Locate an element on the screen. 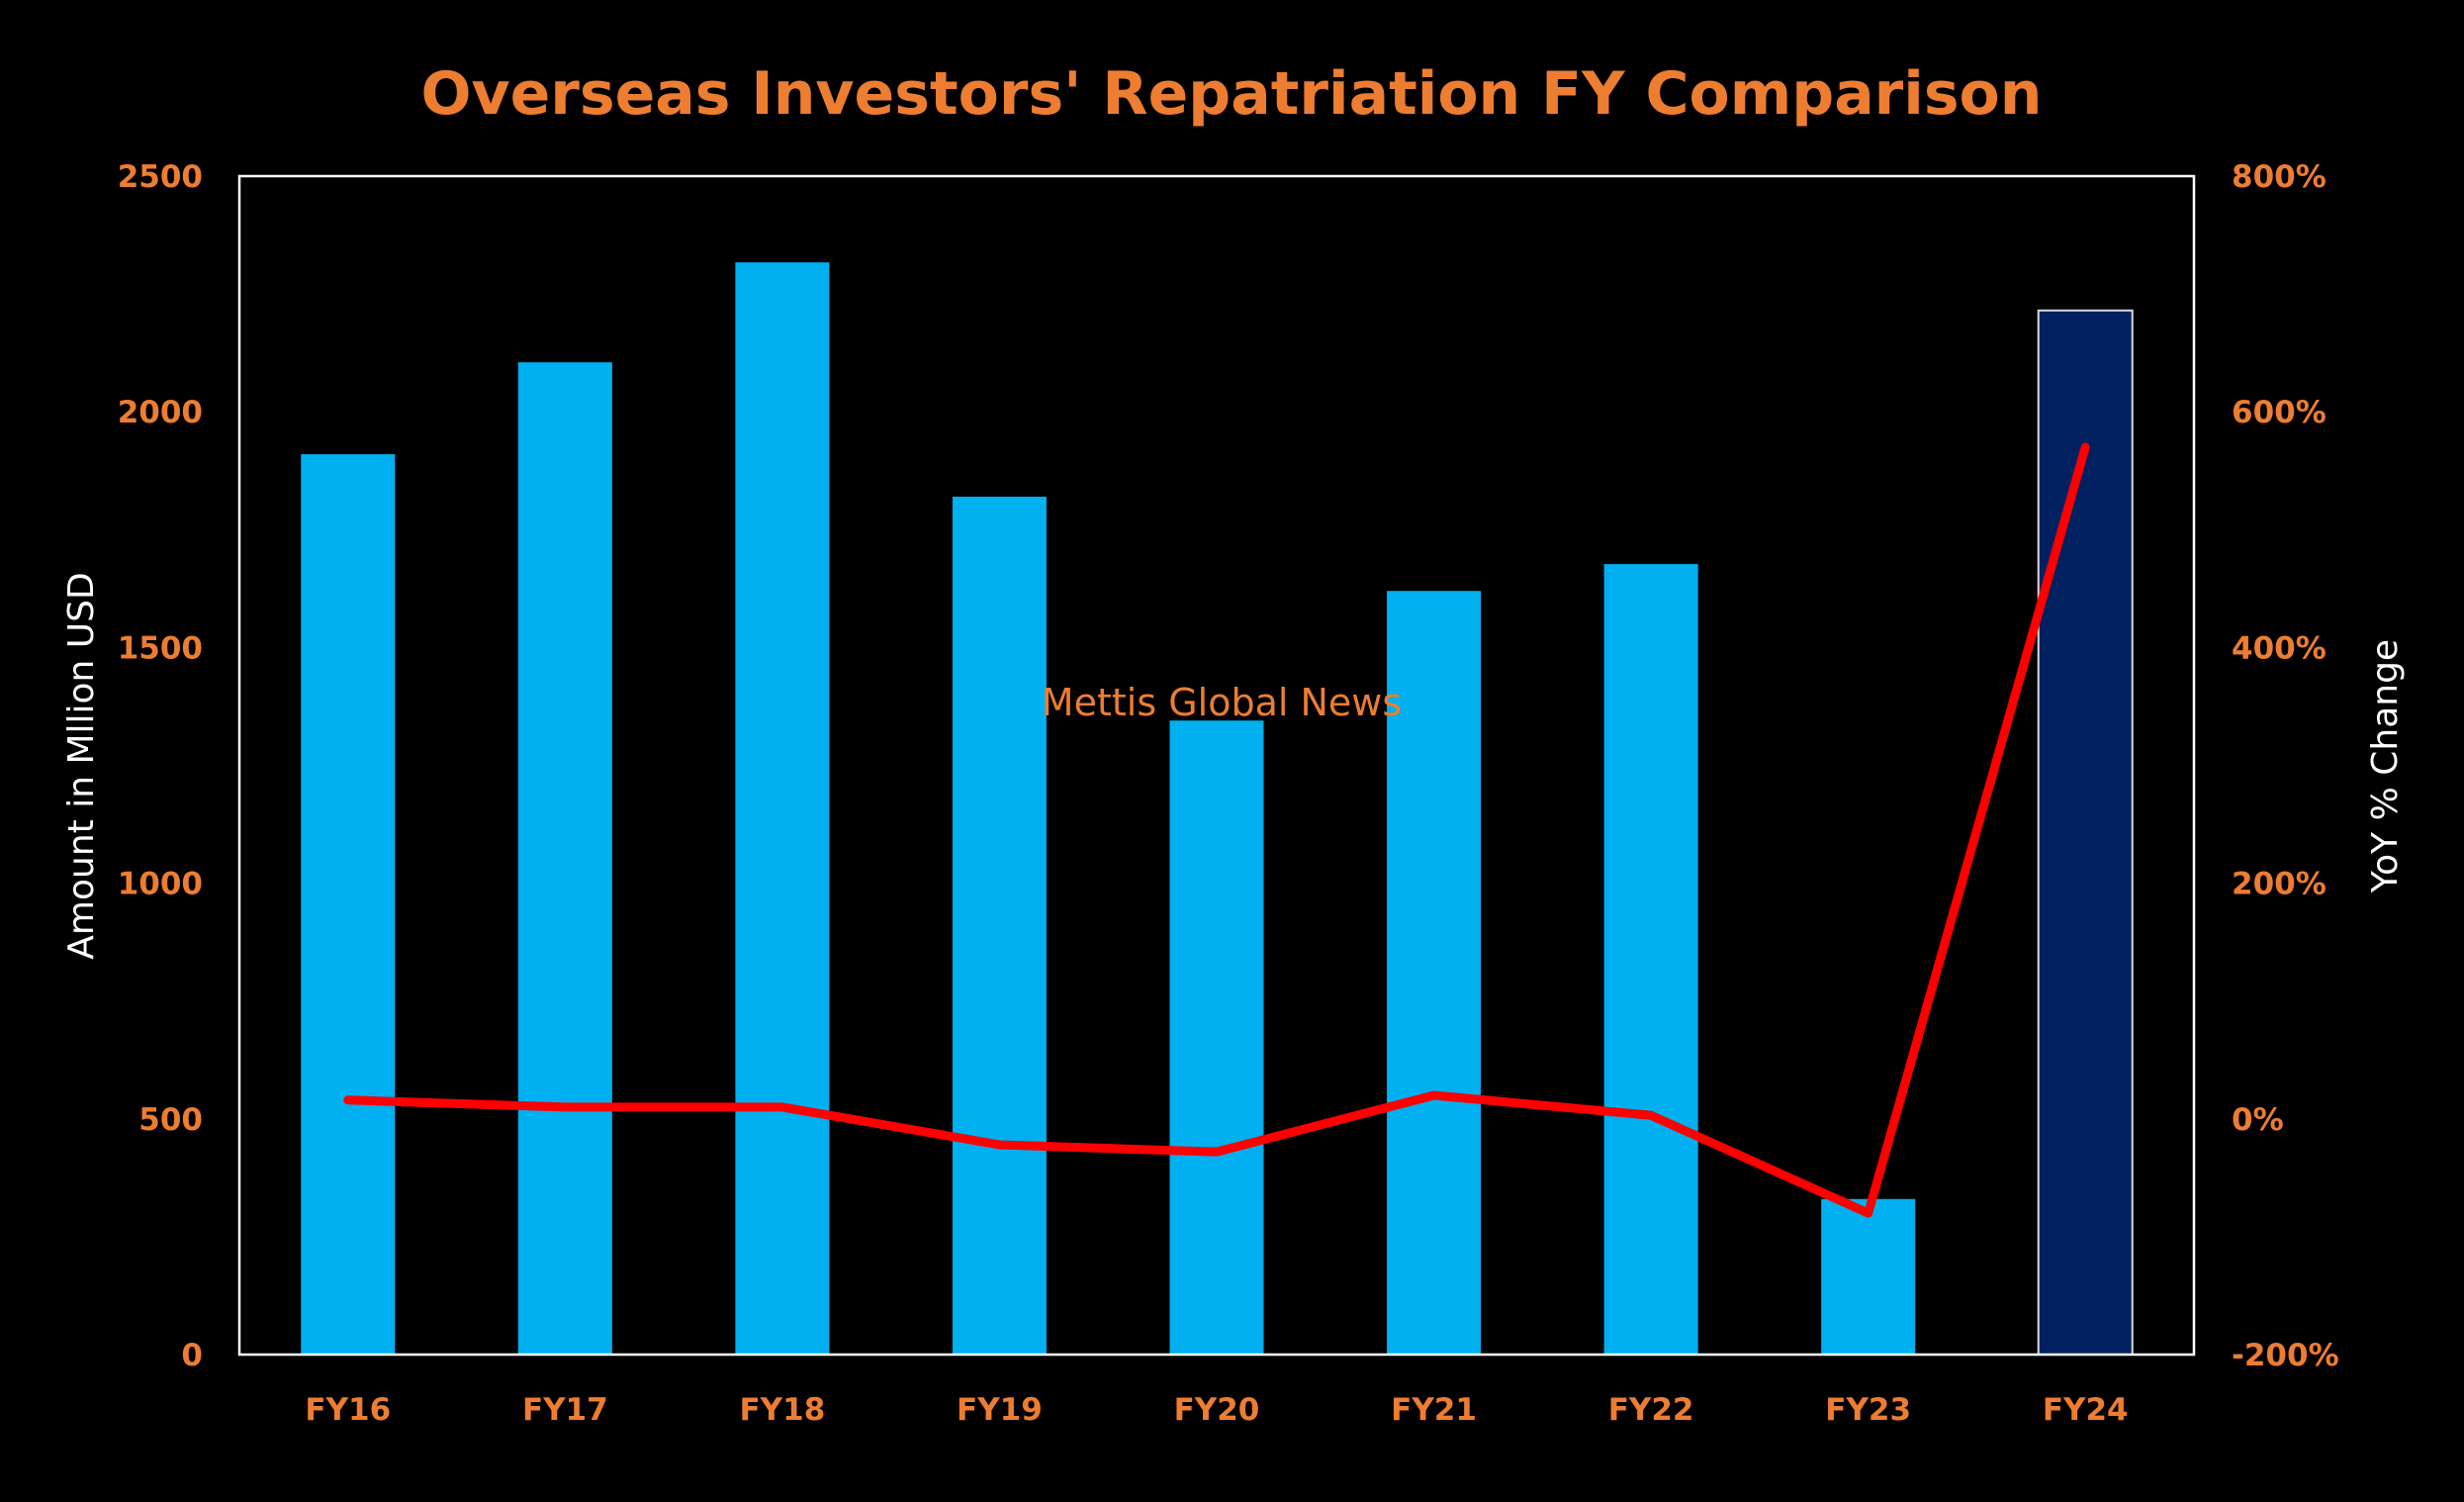  x-tick-label: FY17 is located at coordinates (565, 1410).